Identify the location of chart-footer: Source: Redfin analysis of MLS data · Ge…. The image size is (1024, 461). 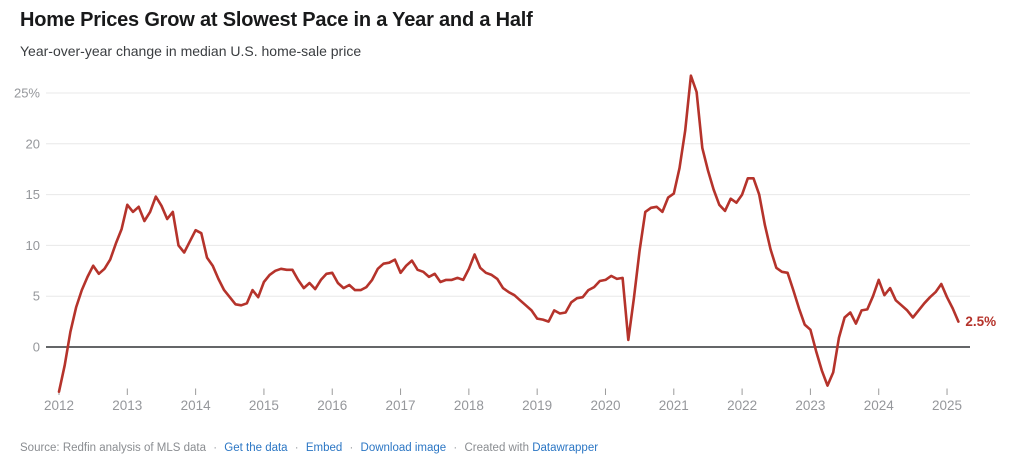
(309, 448).